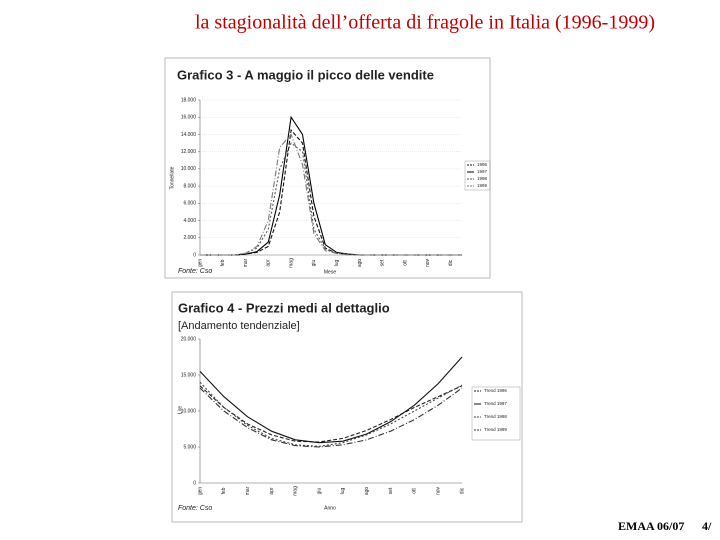 The width and height of the screenshot is (720, 540). What do you see at coordinates (284, 307) in the screenshot?
I see `chart-title: Grafico 4 - Prezzi medi al dettaglio` at bounding box center [284, 307].